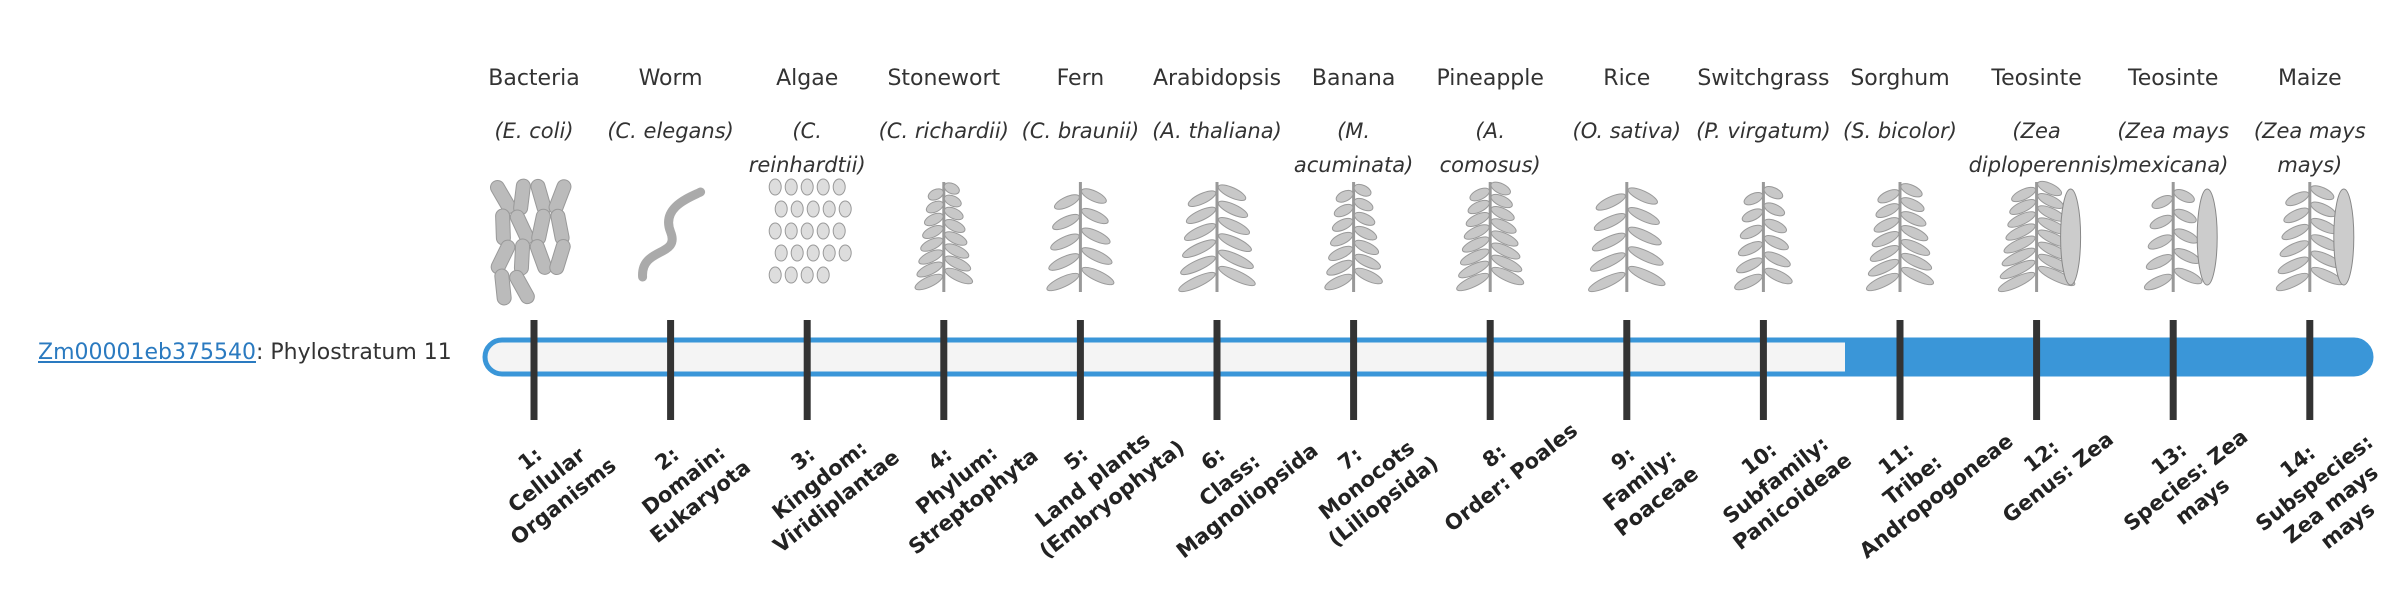 The image size is (2400, 589). What do you see at coordinates (1763, 78) in the screenshot?
I see `organism-name: Switchgrass` at bounding box center [1763, 78].